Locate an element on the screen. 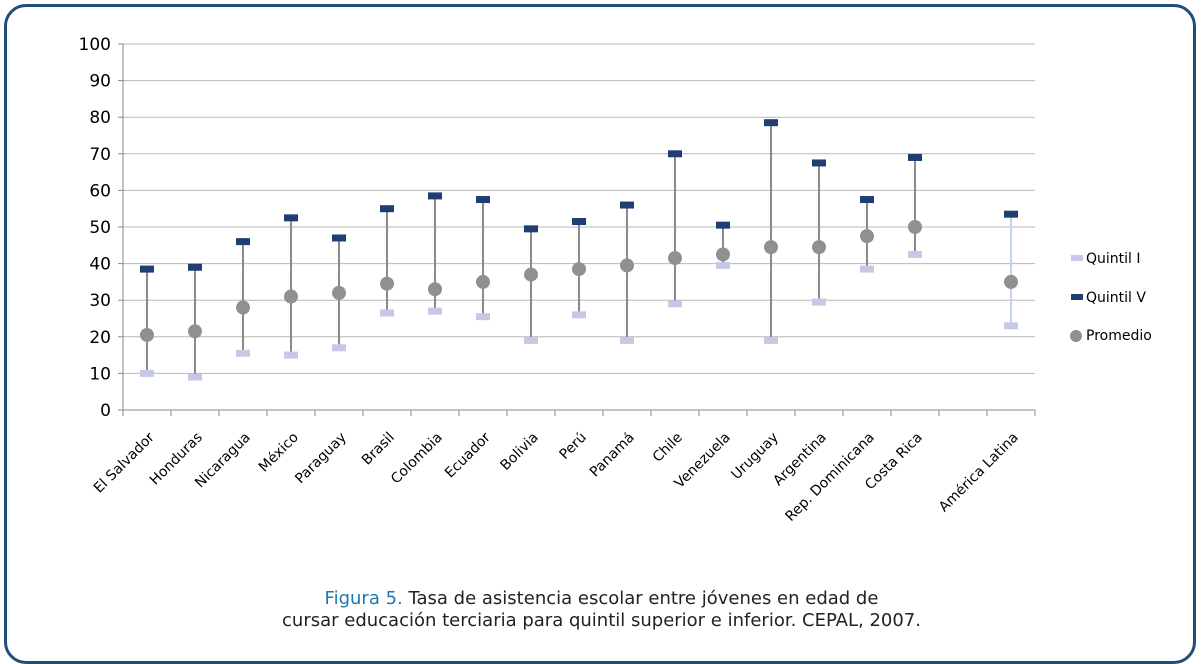 Image resolution: width=1203 pixels, height=664 pixels. x-category-label: México is located at coordinates (279, 453).